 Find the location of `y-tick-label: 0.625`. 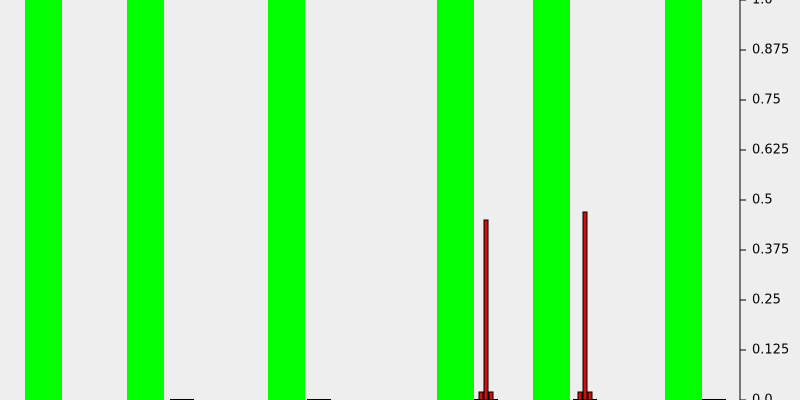

y-tick-label: 0.625 is located at coordinates (770, 150).